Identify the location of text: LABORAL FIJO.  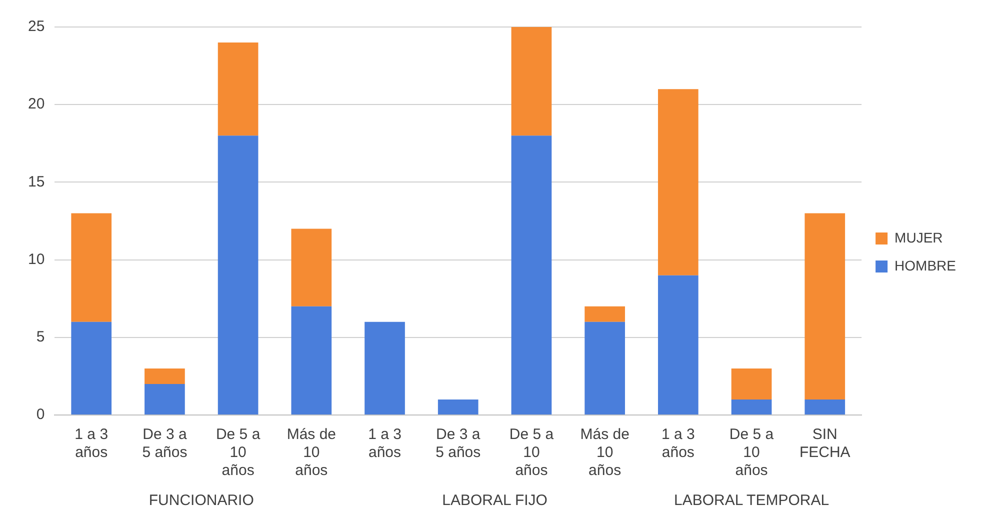
(495, 500).